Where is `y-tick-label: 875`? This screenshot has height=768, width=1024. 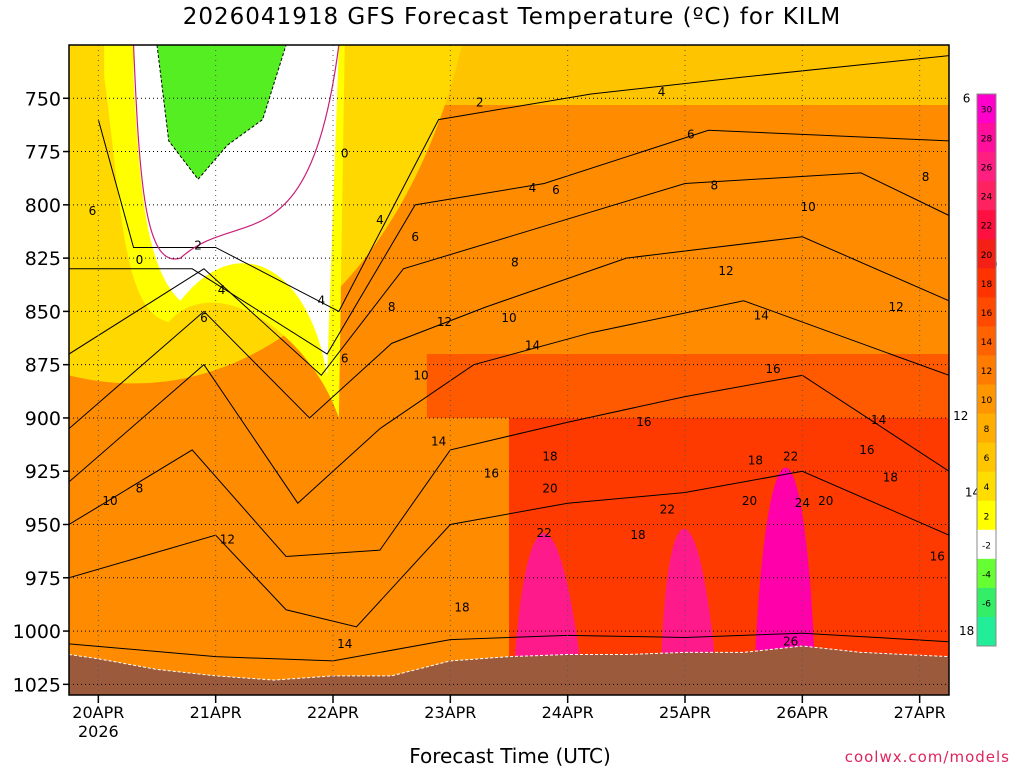
y-tick-label: 875 is located at coordinates (43, 366).